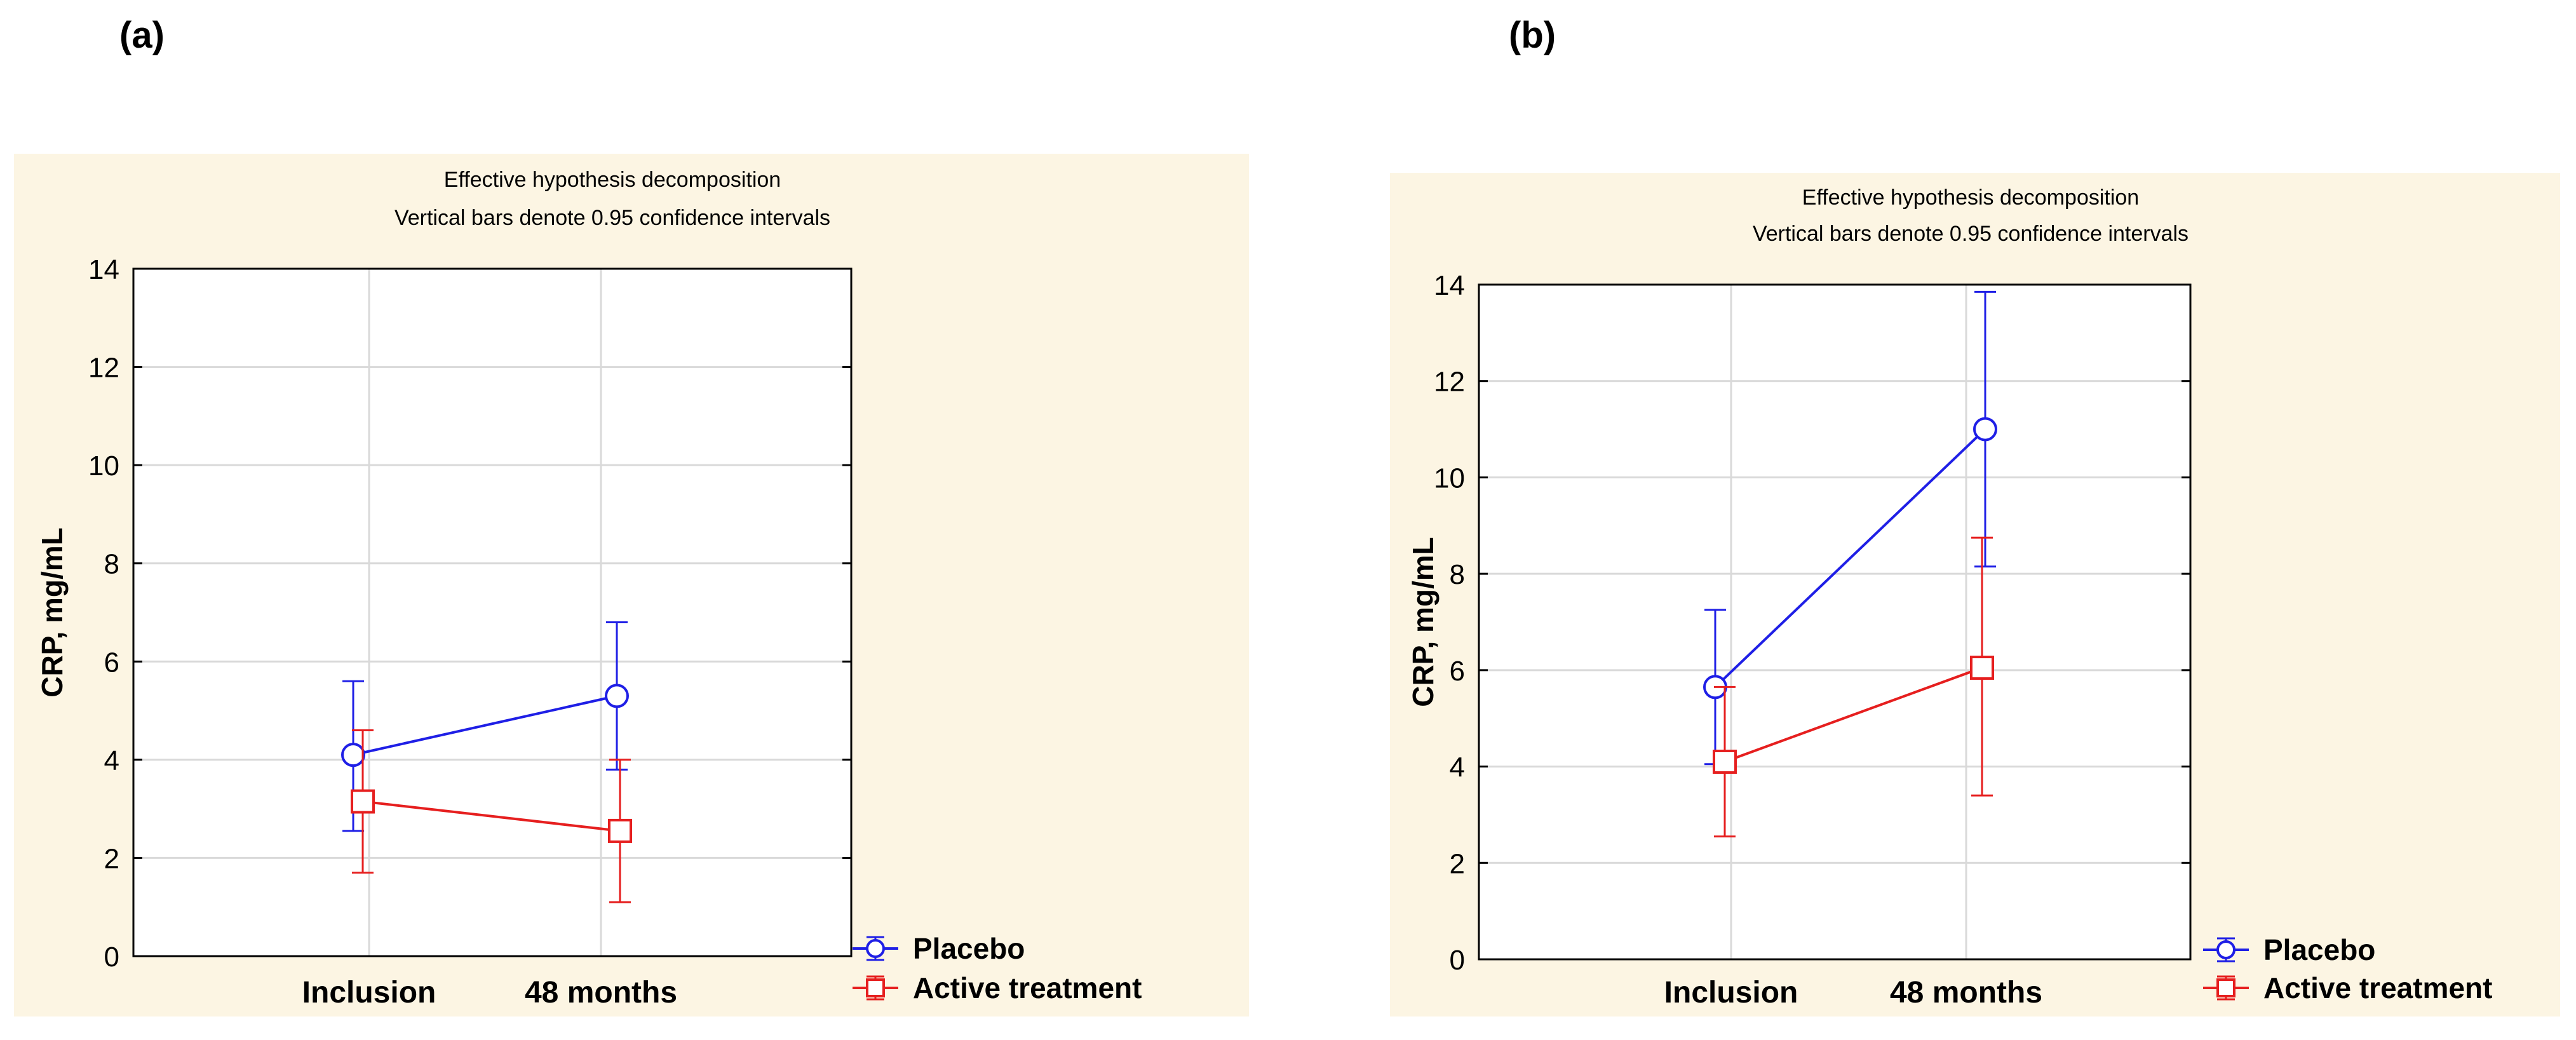 The image size is (2576, 1040). Describe the element at coordinates (1532, 35) in the screenshot. I see `panel-label-b: (b)` at that location.